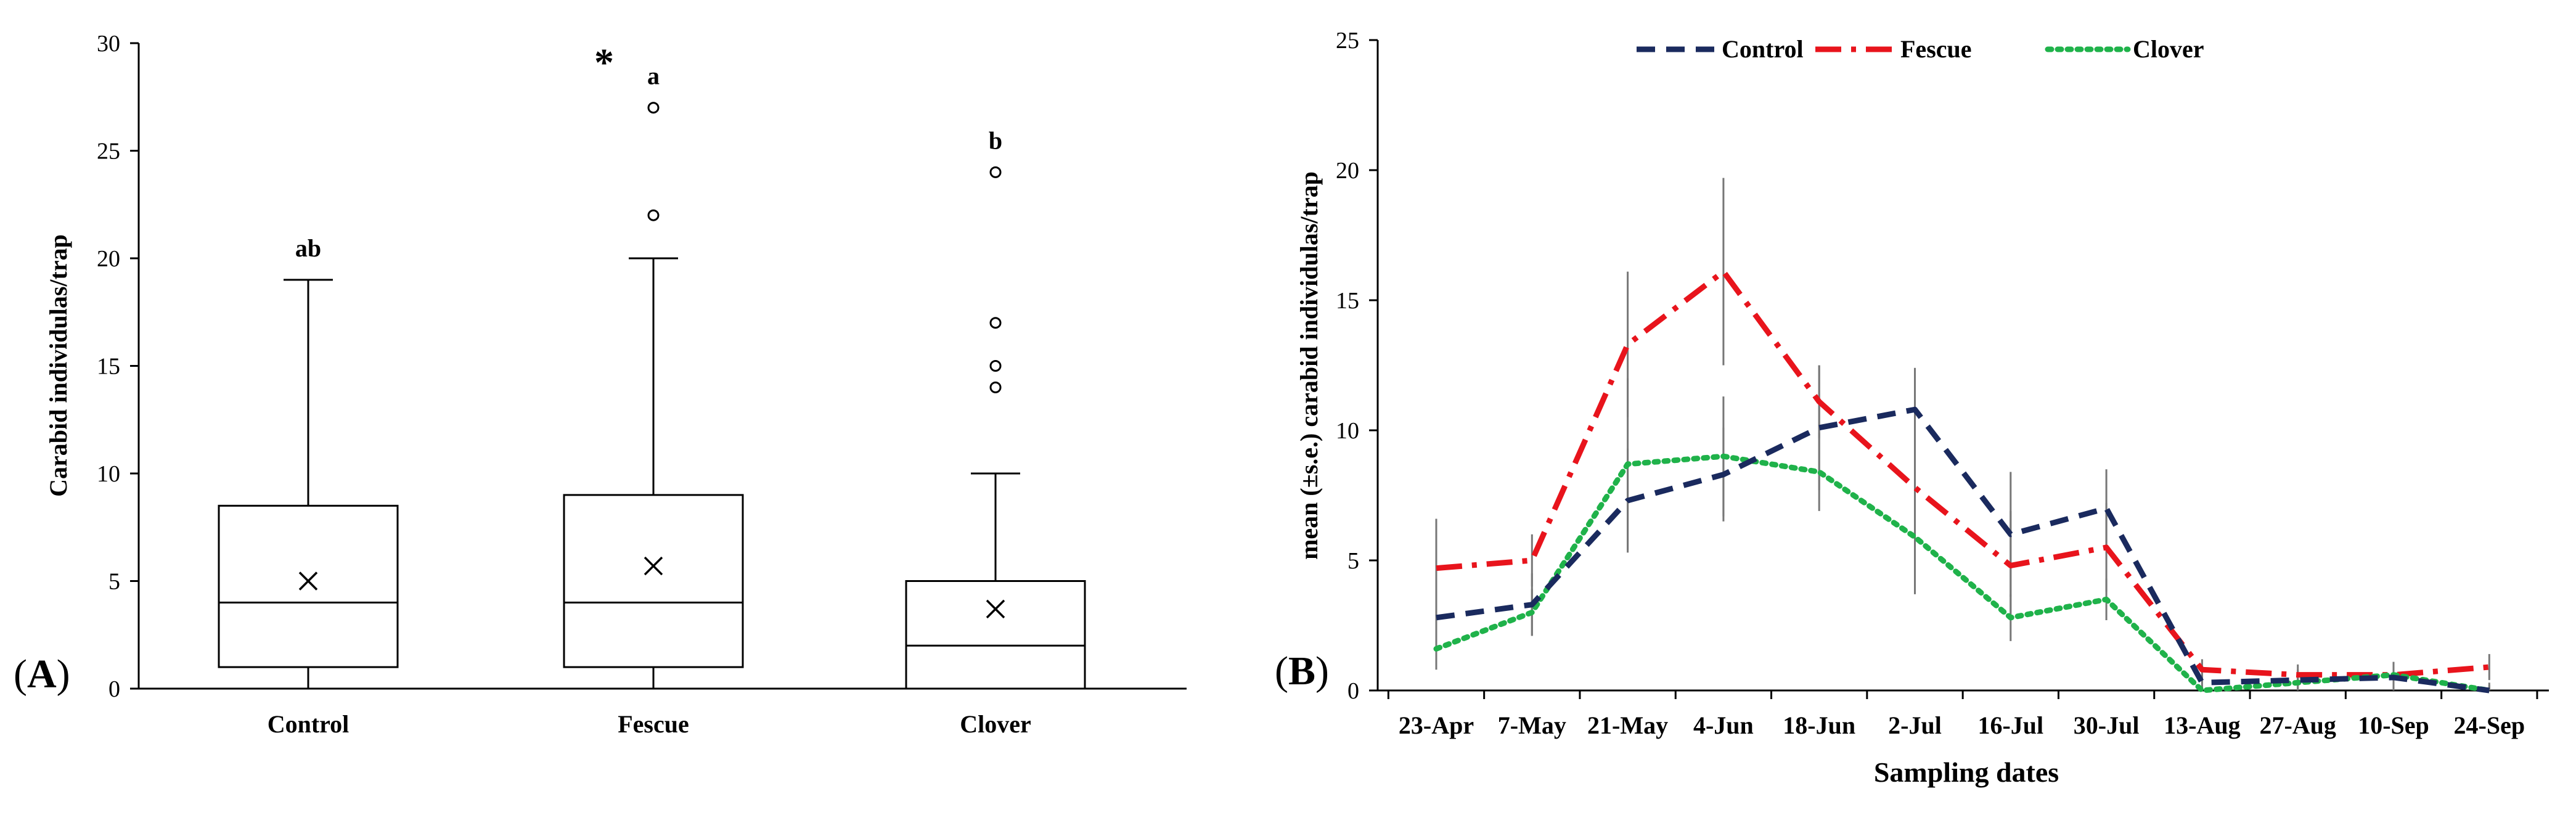 The width and height of the screenshot is (2576, 815). What do you see at coordinates (1302, 671) in the screenshot?
I see `panel-b-label: (B)` at bounding box center [1302, 671].